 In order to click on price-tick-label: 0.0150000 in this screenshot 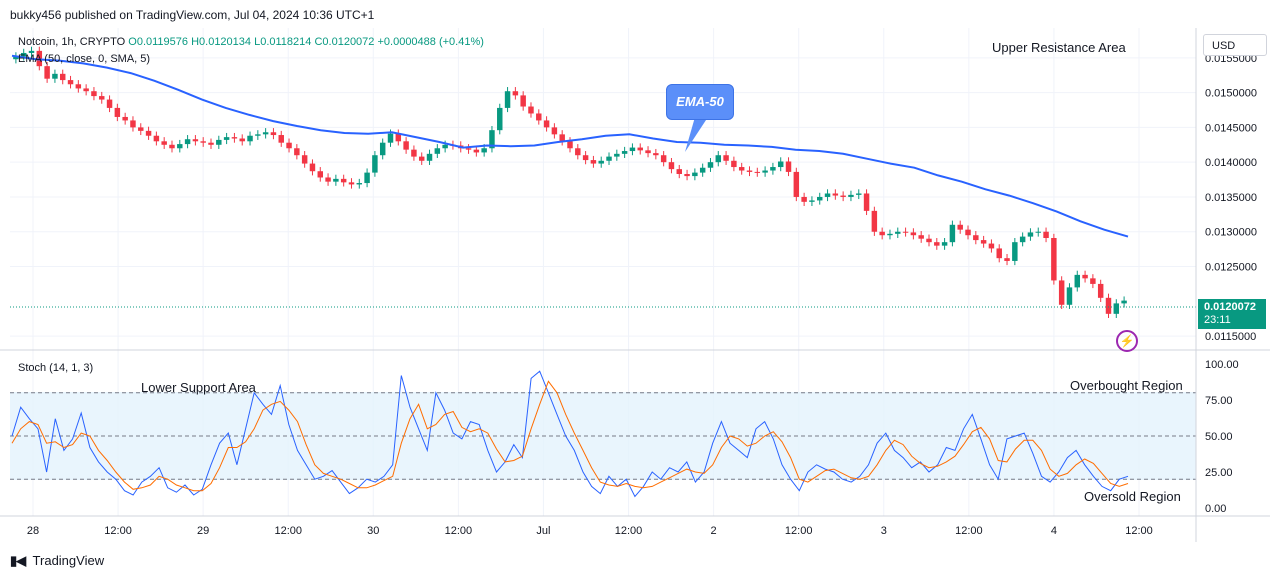, I will do `click(1231, 94)`.